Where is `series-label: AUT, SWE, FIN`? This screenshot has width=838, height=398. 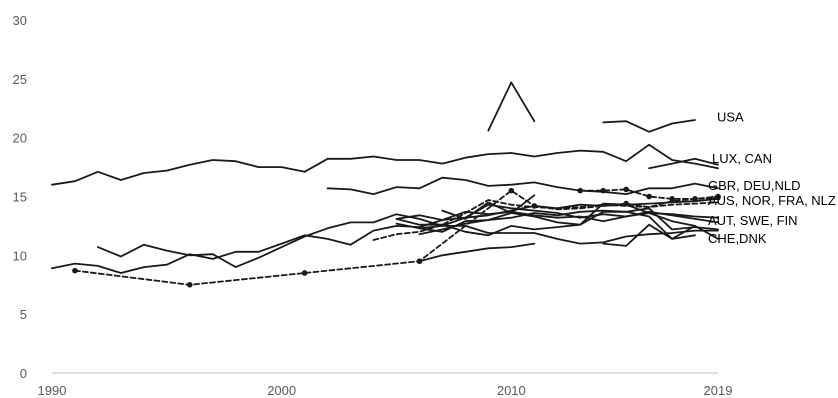
series-label: AUT, SWE, FIN is located at coordinates (753, 220).